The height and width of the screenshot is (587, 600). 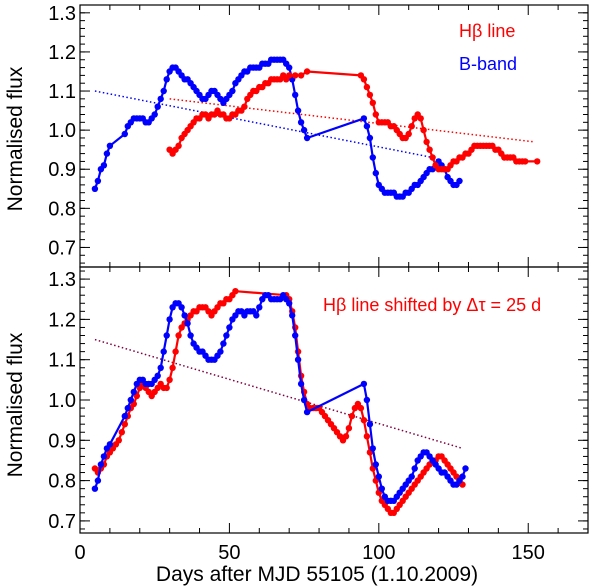 What do you see at coordinates (62, 280) in the screenshot?
I see `y-tick-label: 1.3` at bounding box center [62, 280].